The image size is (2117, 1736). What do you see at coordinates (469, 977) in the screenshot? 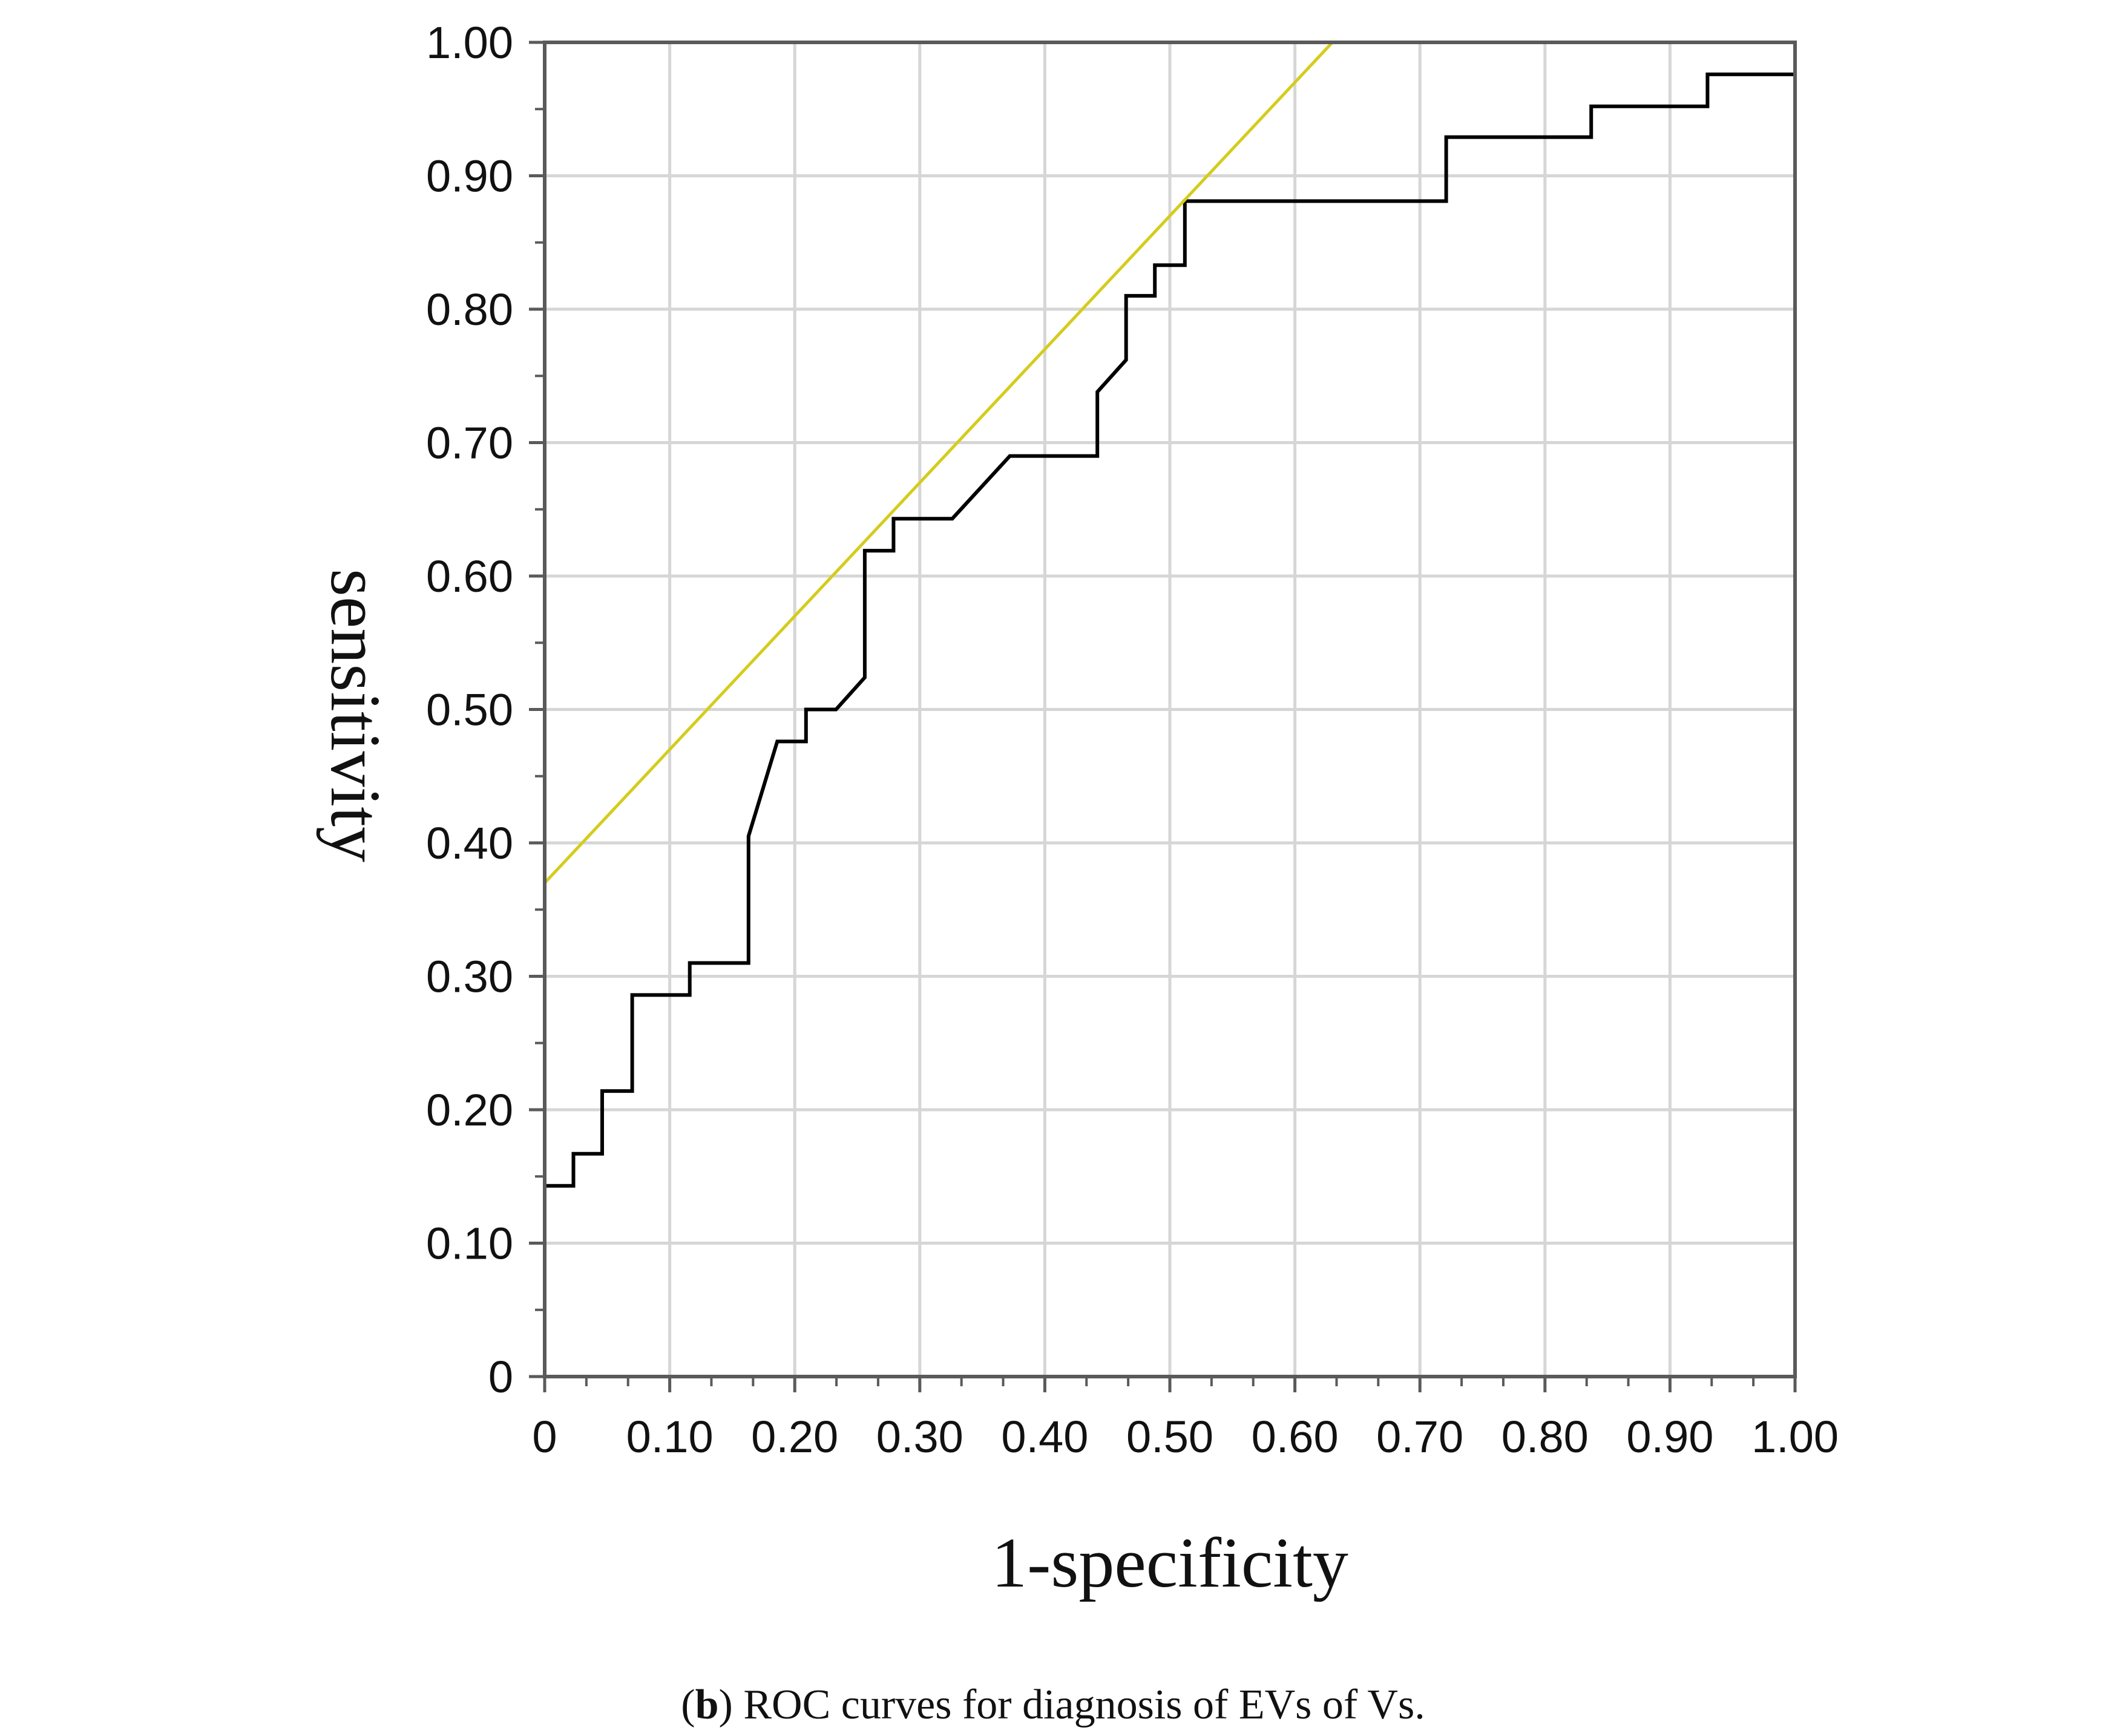
I see `y-tick-label: 0.30` at bounding box center [469, 977].